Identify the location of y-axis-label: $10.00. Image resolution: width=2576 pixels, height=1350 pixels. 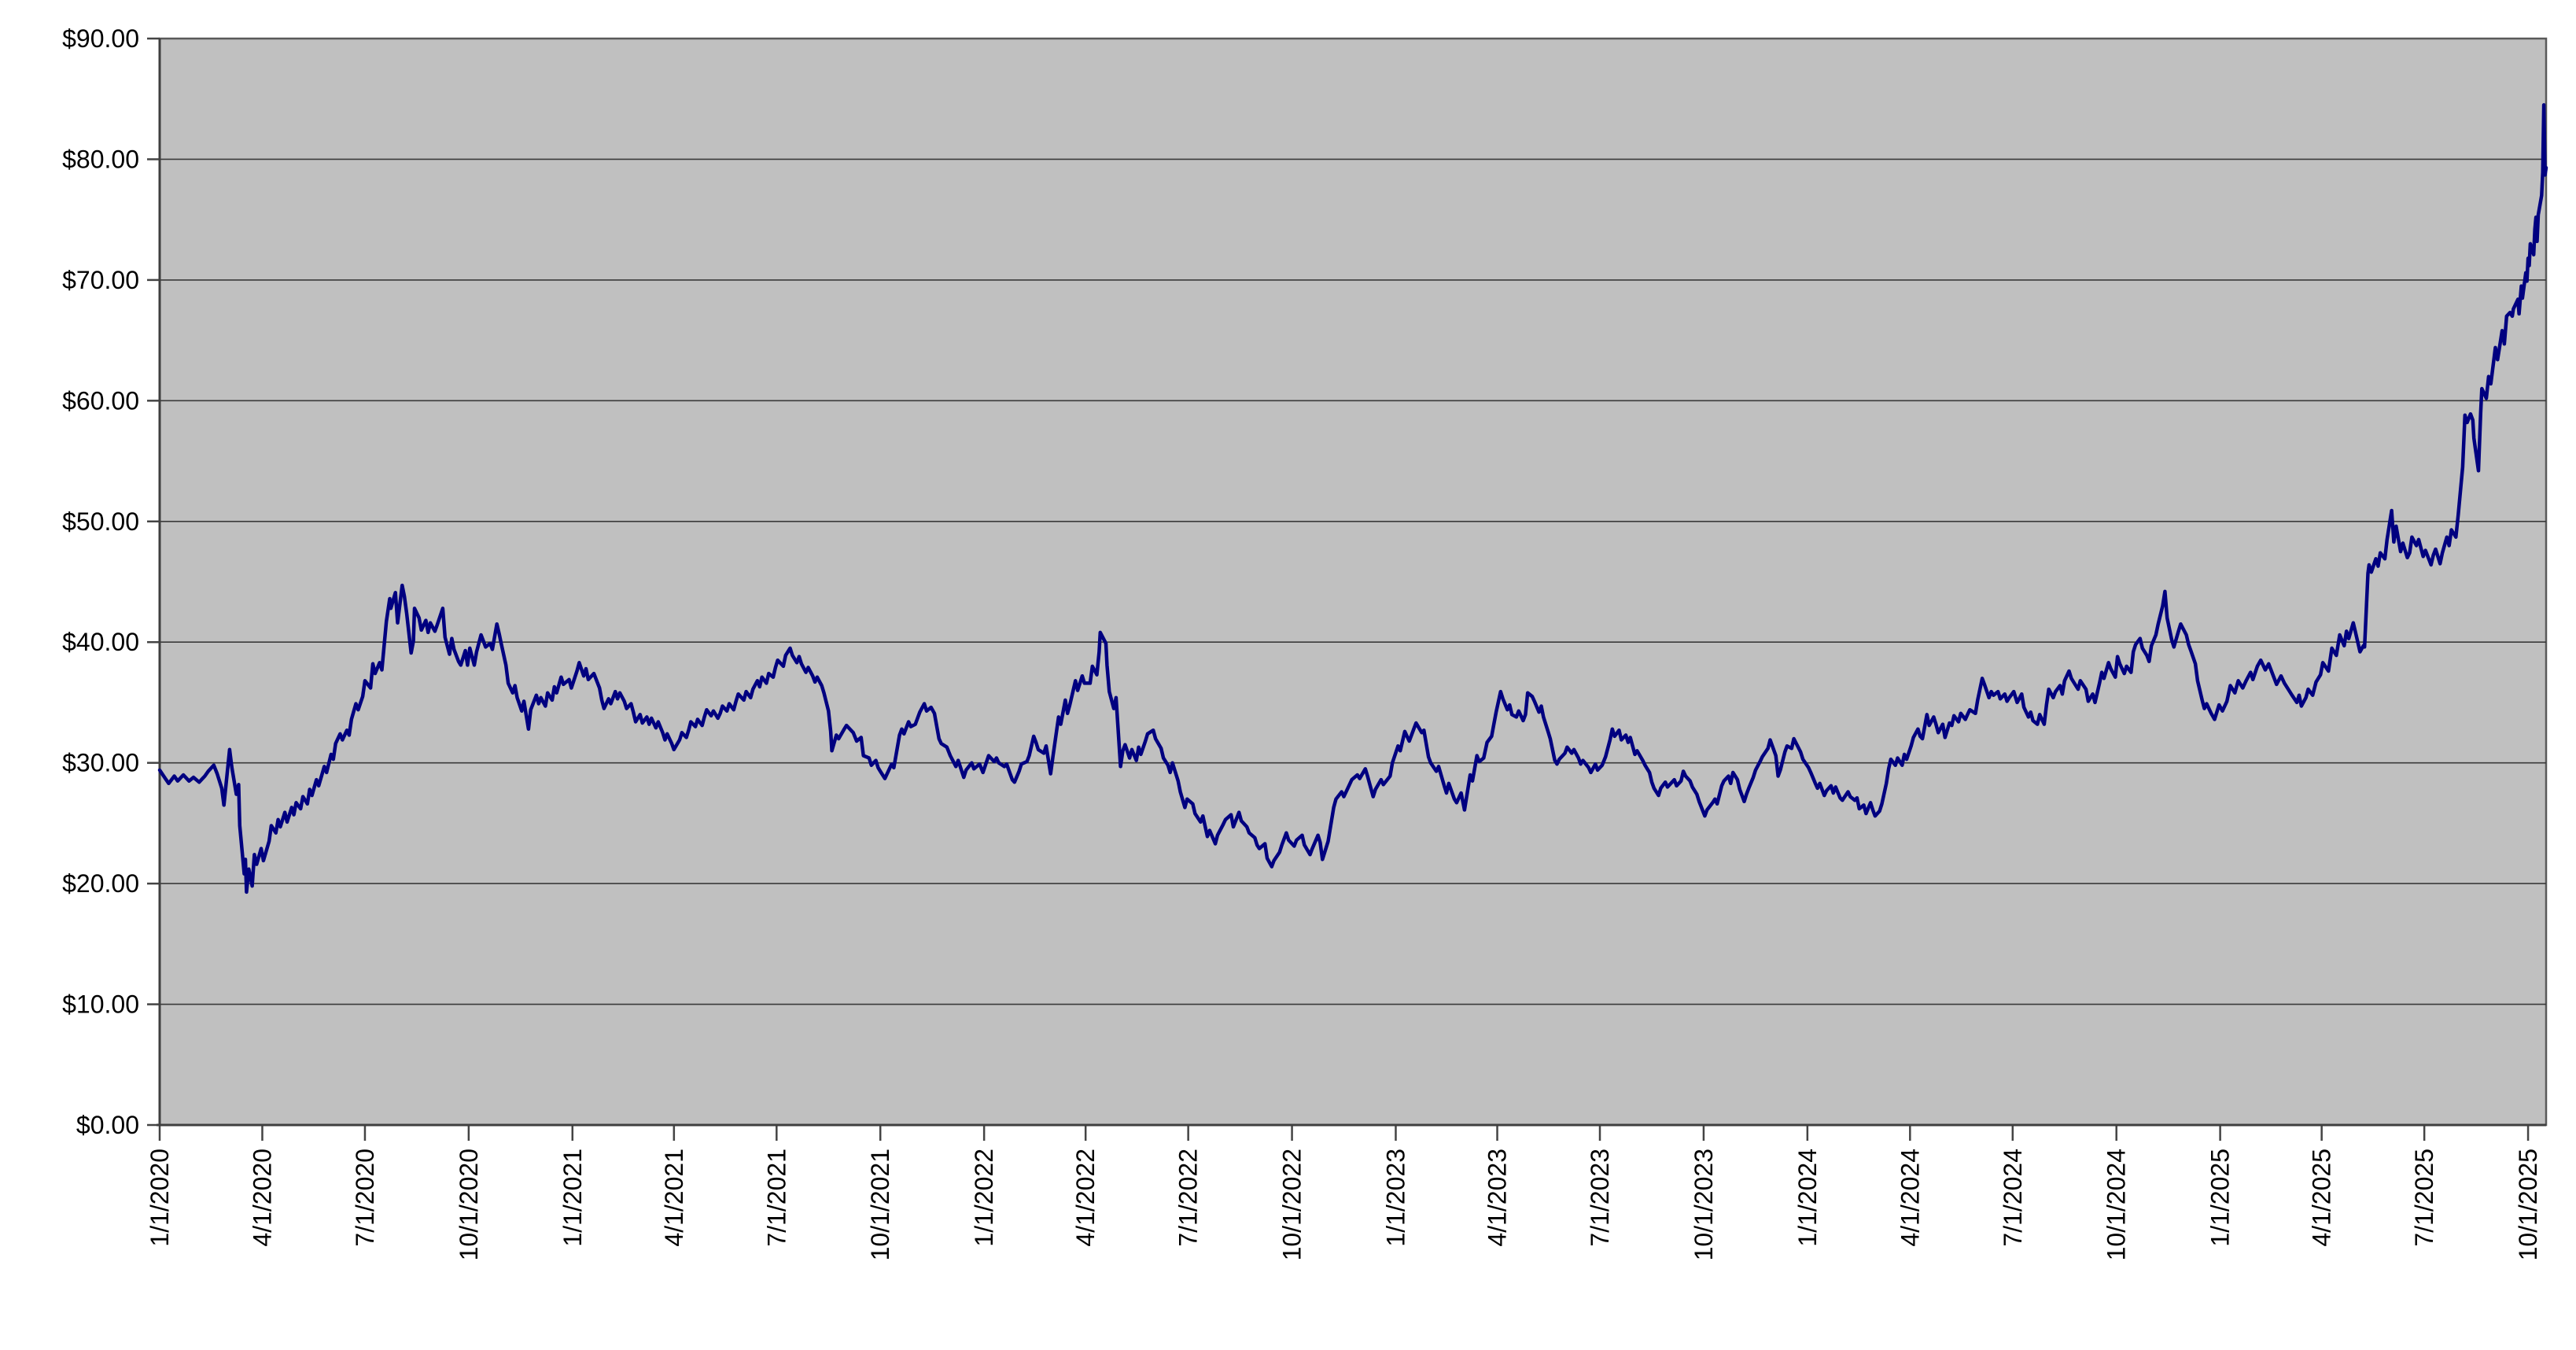
(100, 1004).